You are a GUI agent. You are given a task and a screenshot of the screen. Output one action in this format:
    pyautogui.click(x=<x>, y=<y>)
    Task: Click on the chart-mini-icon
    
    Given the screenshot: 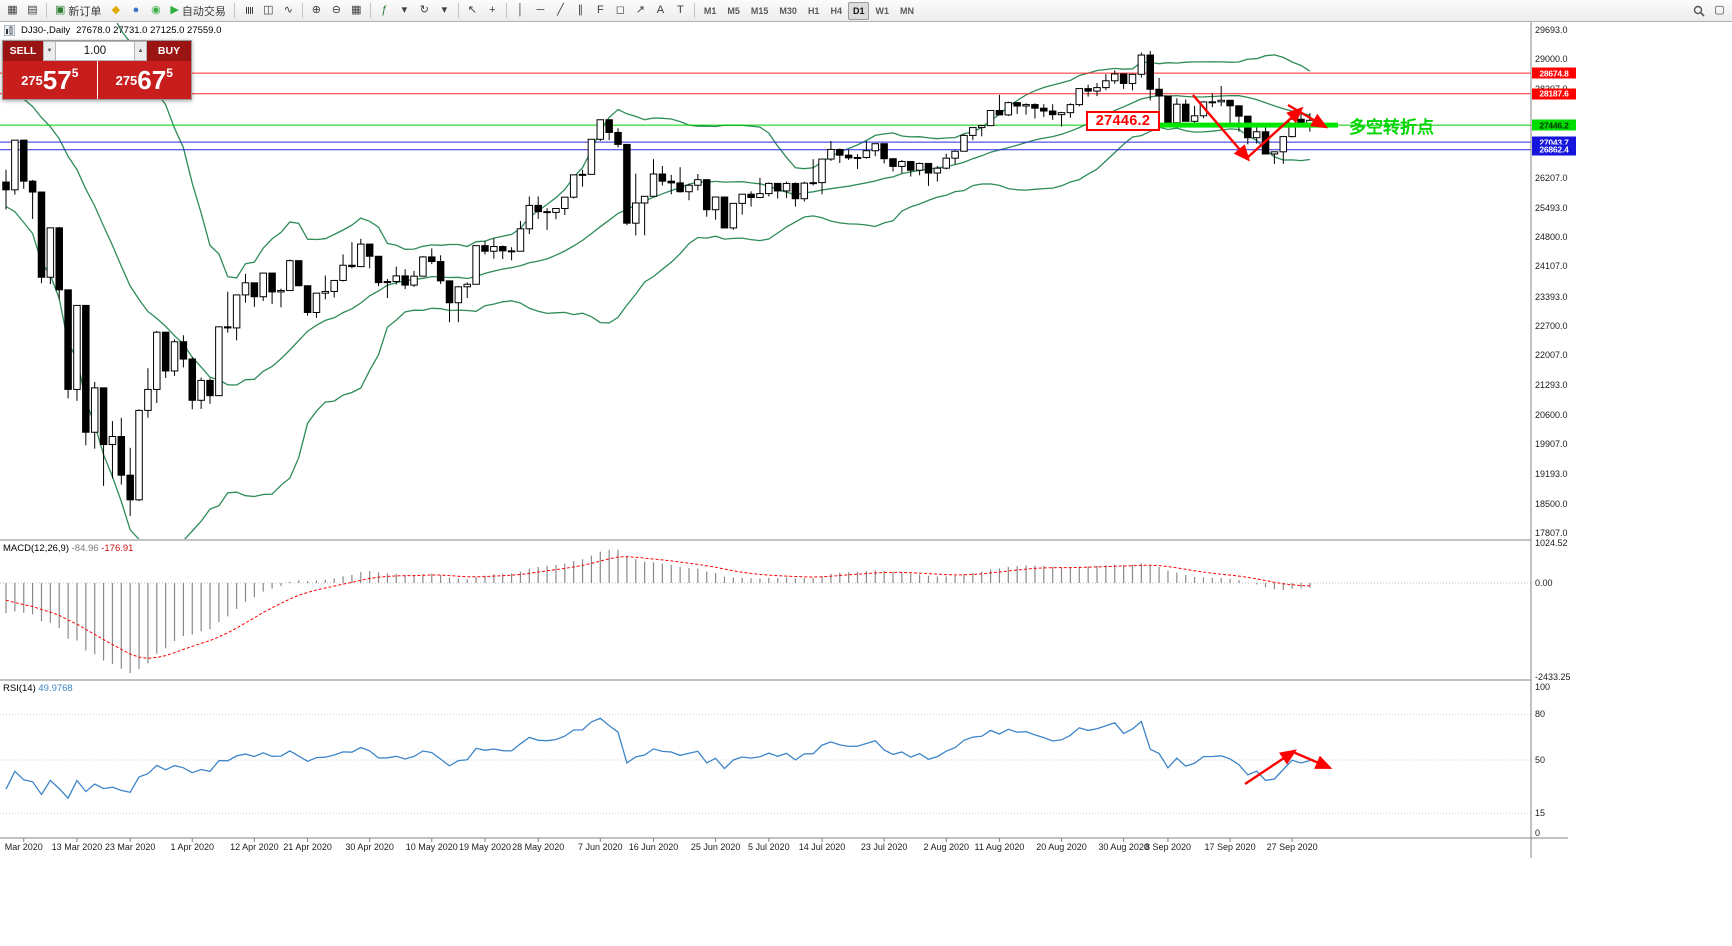 What is the action you would take?
    pyautogui.click(x=9, y=30)
    